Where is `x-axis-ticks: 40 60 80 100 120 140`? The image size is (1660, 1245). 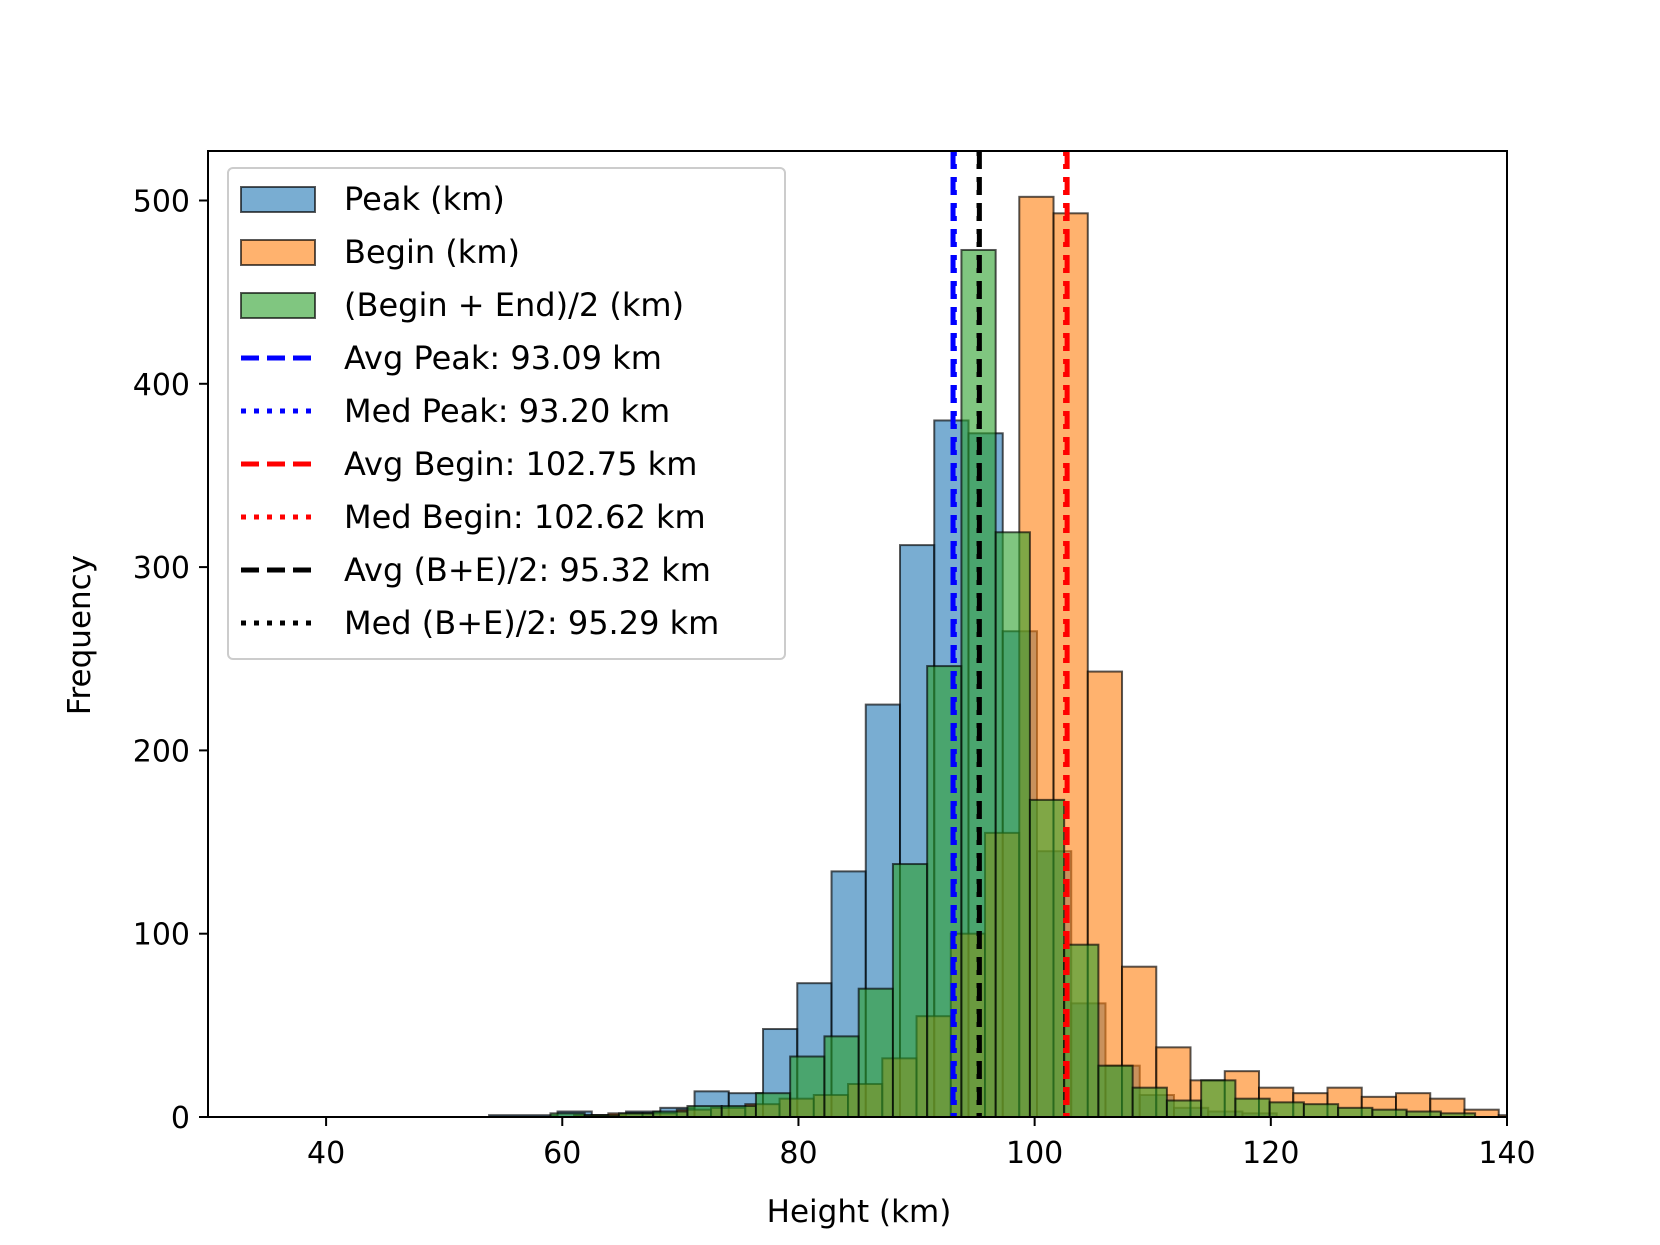
x-axis-ticks: 40 60 80 100 120 140 is located at coordinates (921, 1144).